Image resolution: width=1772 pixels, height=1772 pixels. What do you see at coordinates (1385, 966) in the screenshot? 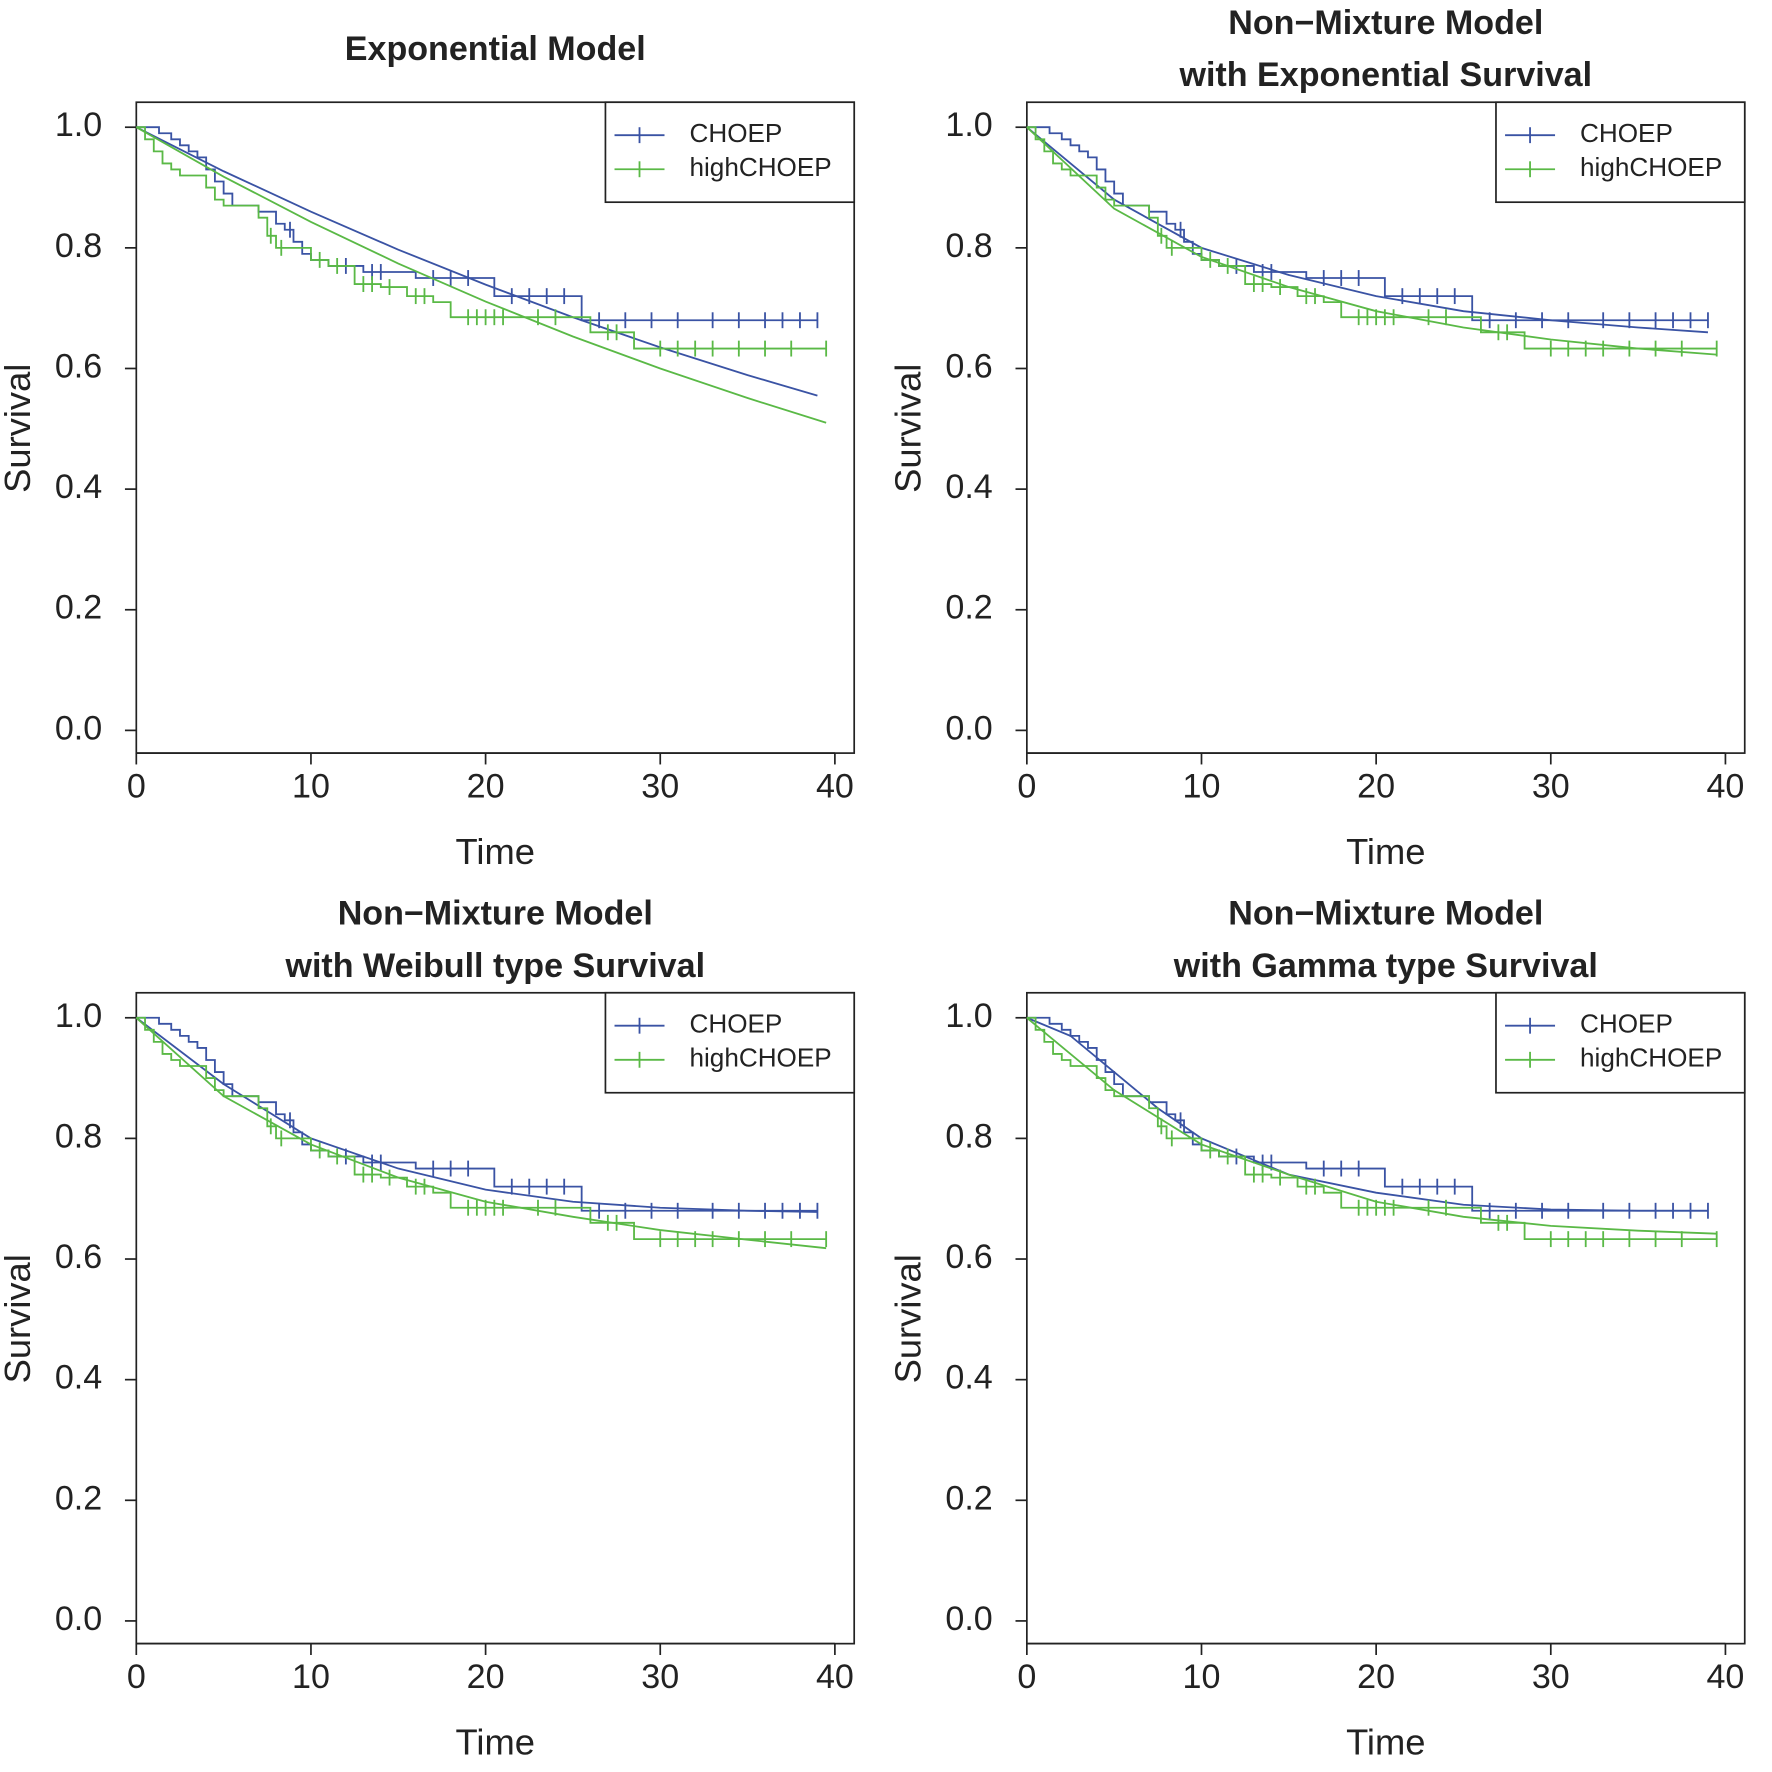
I see `chart-title: with Gamma type Survival` at bounding box center [1385, 966].